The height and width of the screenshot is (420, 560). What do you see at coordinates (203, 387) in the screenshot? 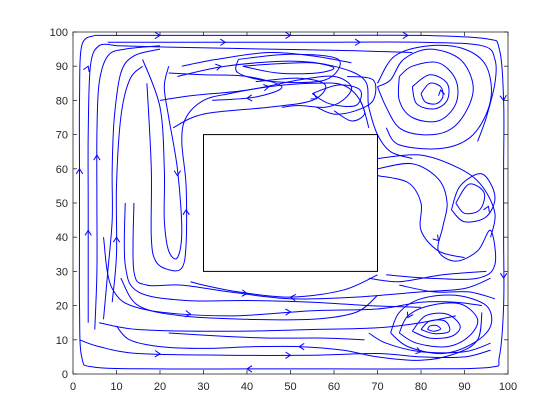
I see `x-tick-label: 30` at bounding box center [203, 387].